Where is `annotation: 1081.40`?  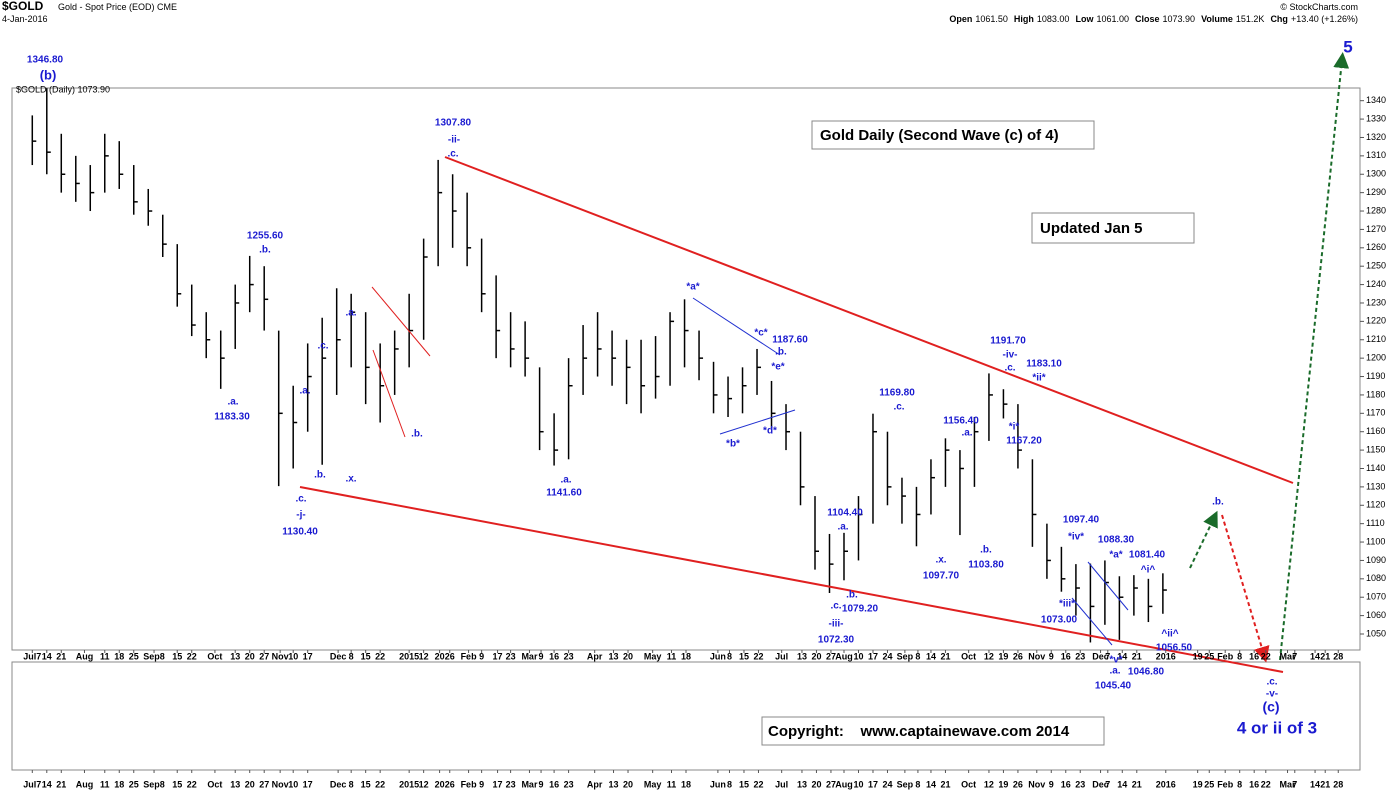 annotation: 1081.40 is located at coordinates (1147, 555).